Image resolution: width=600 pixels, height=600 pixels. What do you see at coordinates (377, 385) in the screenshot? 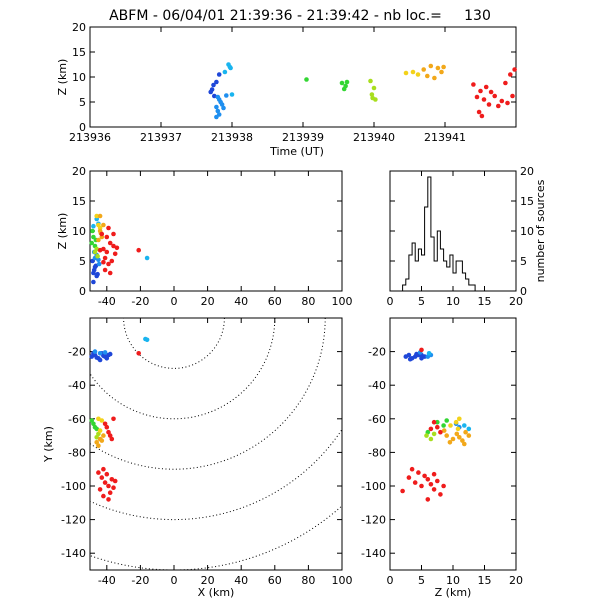
I see `y-tick-label: -40` at bounding box center [377, 385].